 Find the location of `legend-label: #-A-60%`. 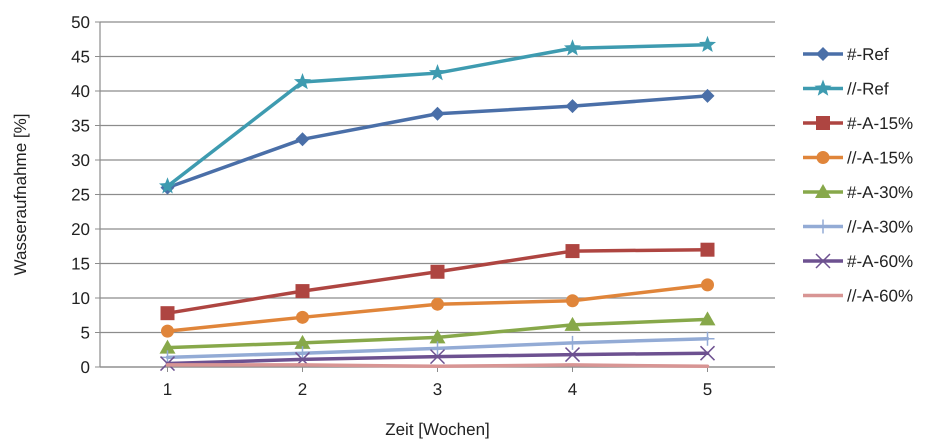

legend-label: #-A-60% is located at coordinates (880, 261).